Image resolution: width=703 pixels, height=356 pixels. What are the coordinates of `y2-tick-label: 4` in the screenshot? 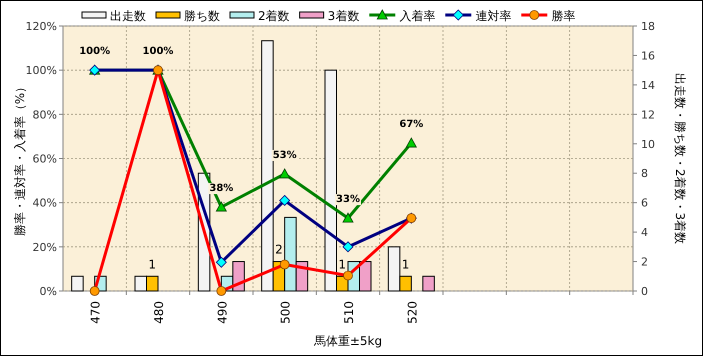 It's located at (644, 233).